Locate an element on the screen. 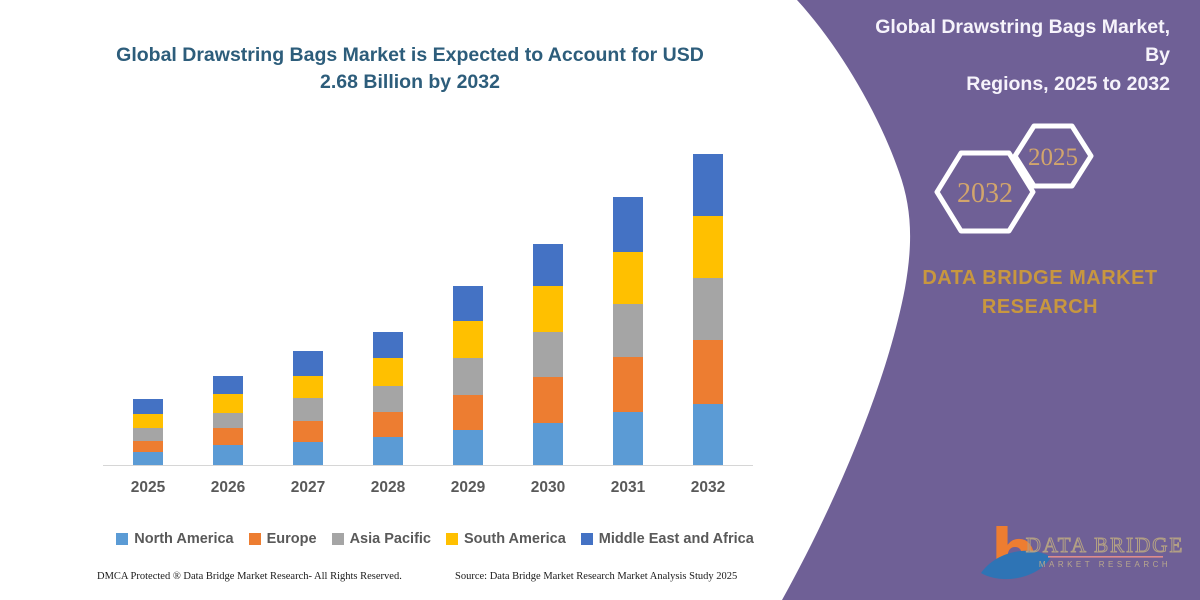 This screenshot has height=600, width=1200. legend-label: South America is located at coordinates (515, 539).